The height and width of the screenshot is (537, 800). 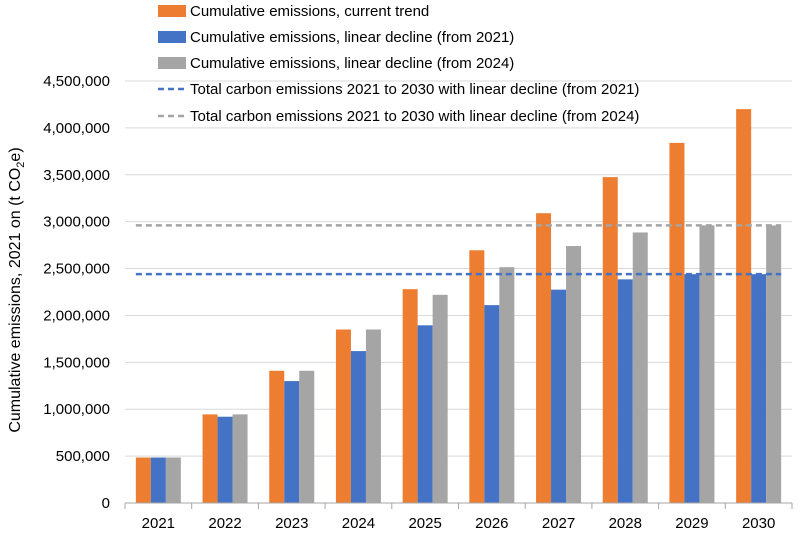 What do you see at coordinates (691, 523) in the screenshot?
I see `x-tick-label: 2029` at bounding box center [691, 523].